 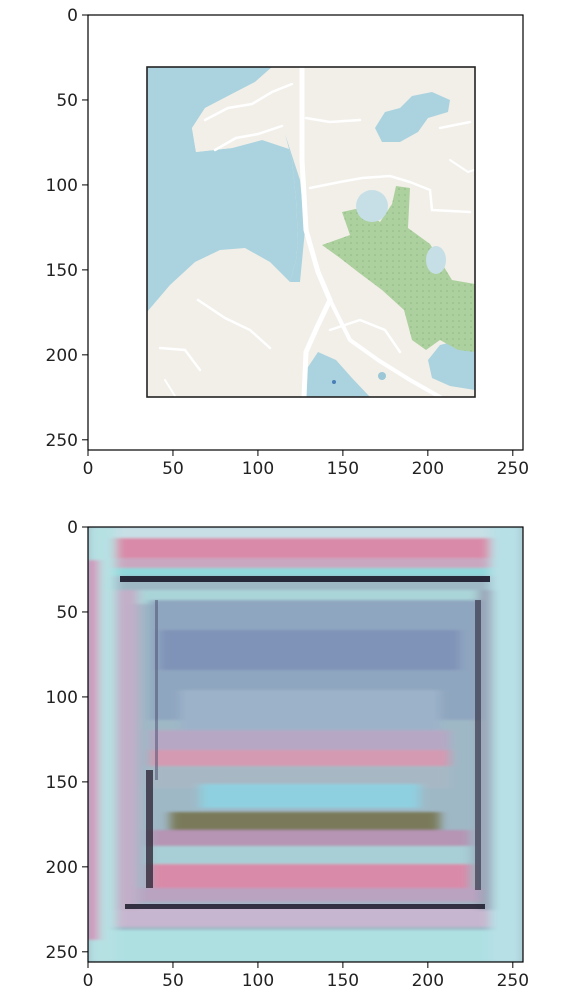 What do you see at coordinates (173, 469) in the screenshot?
I see `top-x-tick-label: 50` at bounding box center [173, 469].